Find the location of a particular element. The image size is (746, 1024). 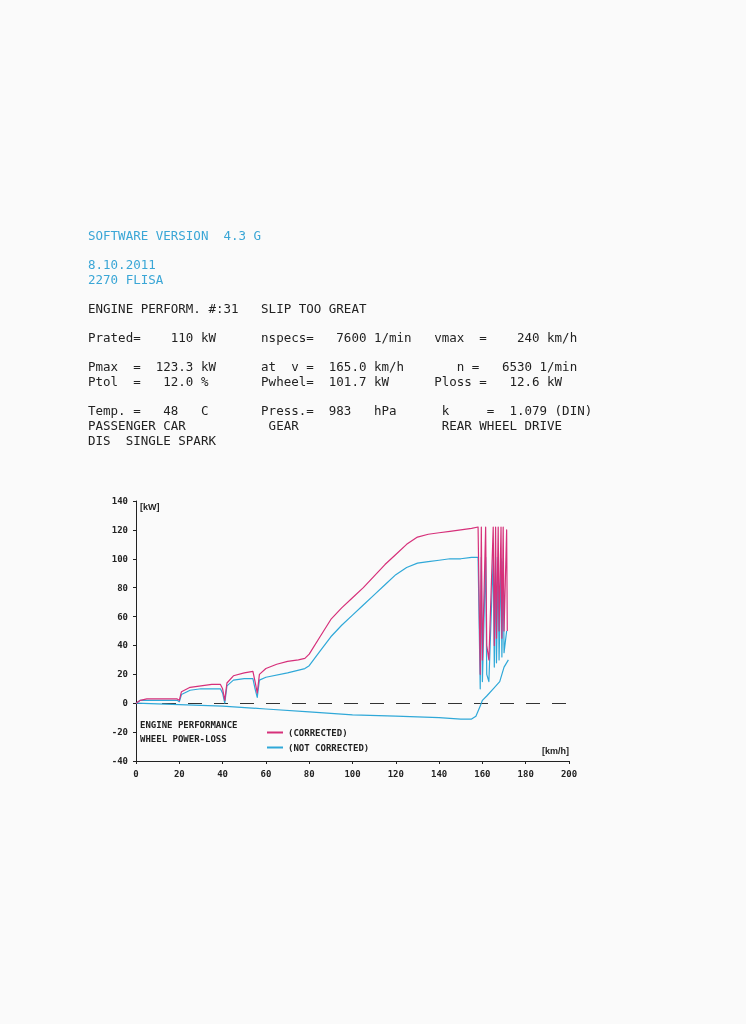

x-tick-label: 160 is located at coordinates (482, 773).